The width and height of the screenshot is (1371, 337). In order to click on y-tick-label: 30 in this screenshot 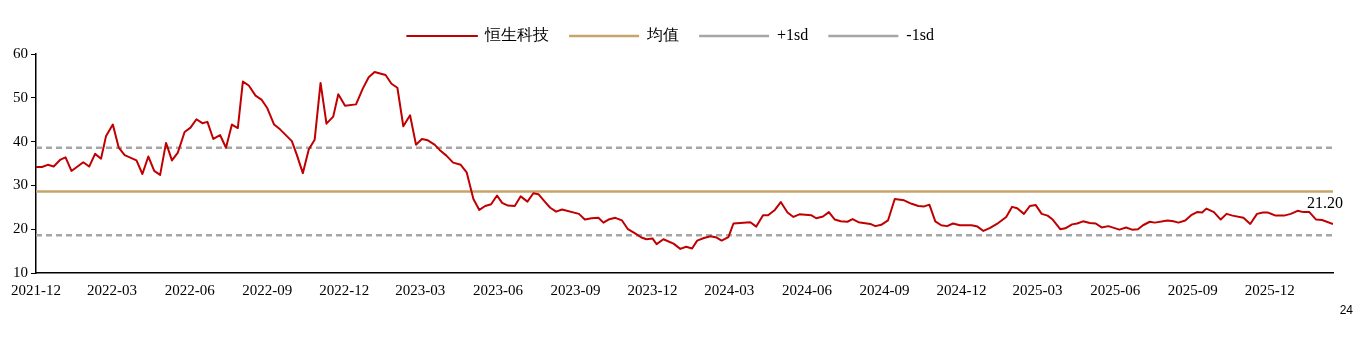, I will do `click(20, 184)`.